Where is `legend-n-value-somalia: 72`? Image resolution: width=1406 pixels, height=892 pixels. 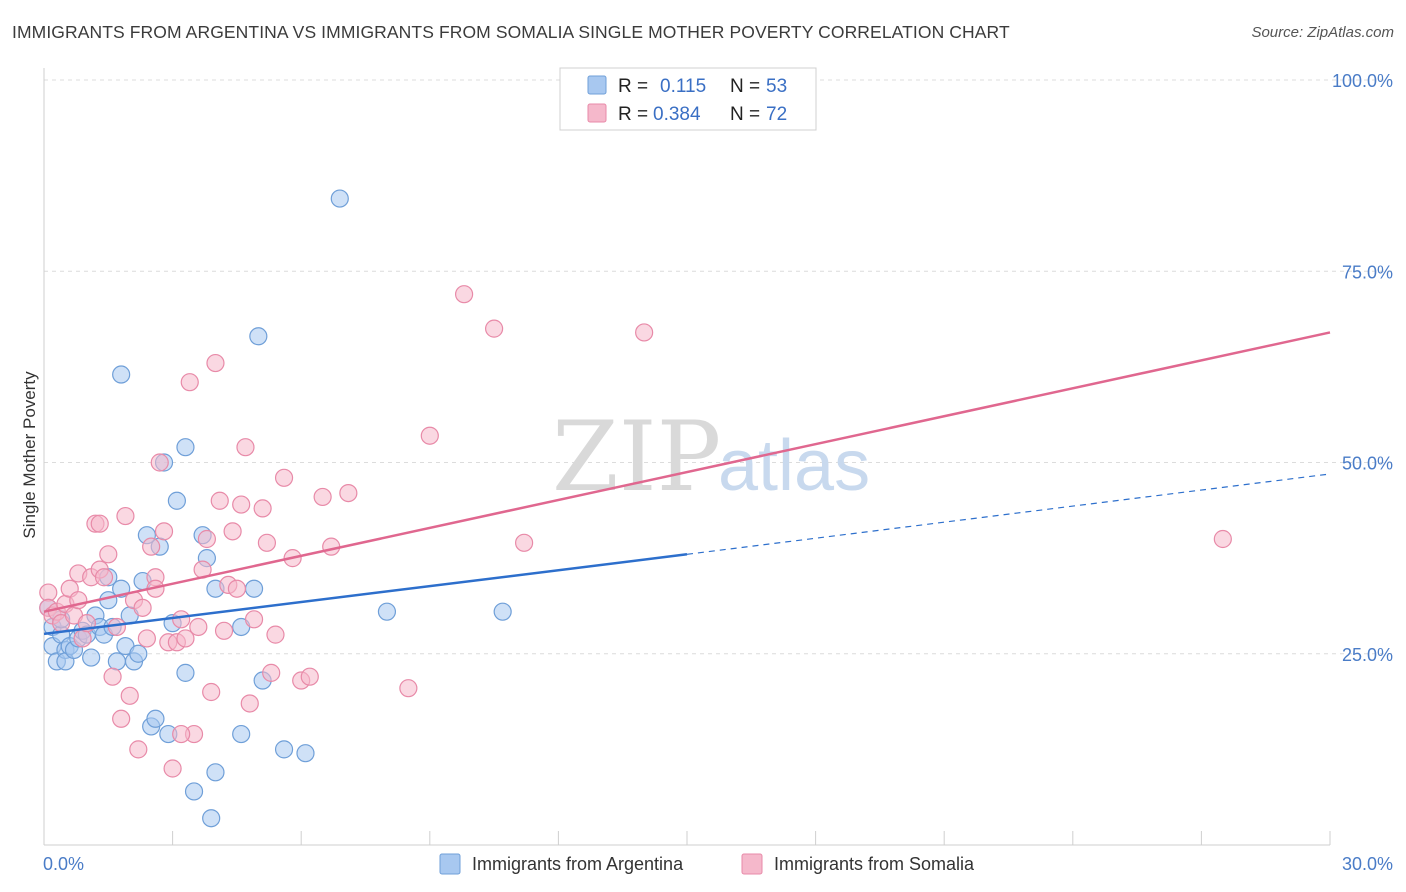 legend-n-value-somalia: 72 is located at coordinates (776, 114).